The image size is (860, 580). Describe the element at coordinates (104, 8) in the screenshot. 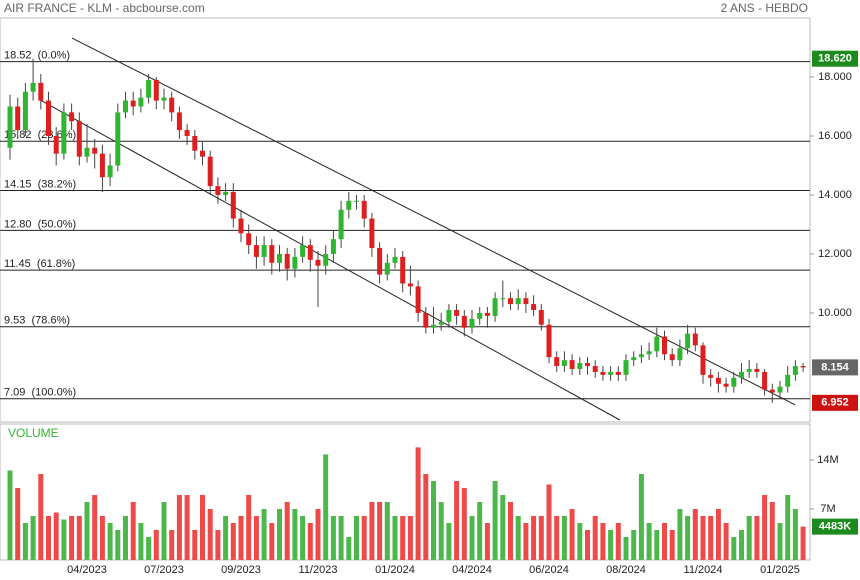

I see `chart-title: AIR FRANCE - KLM - abcbourse.com` at that location.